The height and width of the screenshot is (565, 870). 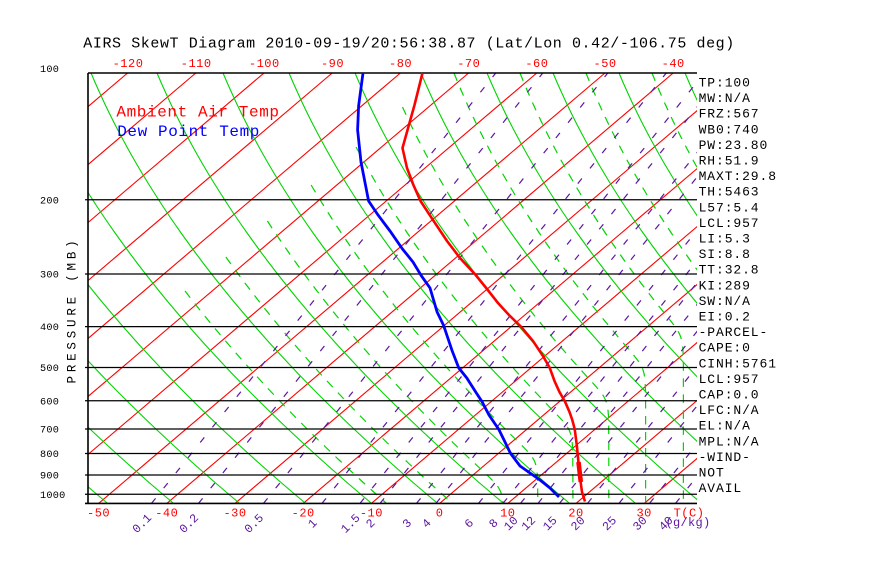 What do you see at coordinates (725, 285) in the screenshot?
I see `svg-text: KI:289` at bounding box center [725, 285].